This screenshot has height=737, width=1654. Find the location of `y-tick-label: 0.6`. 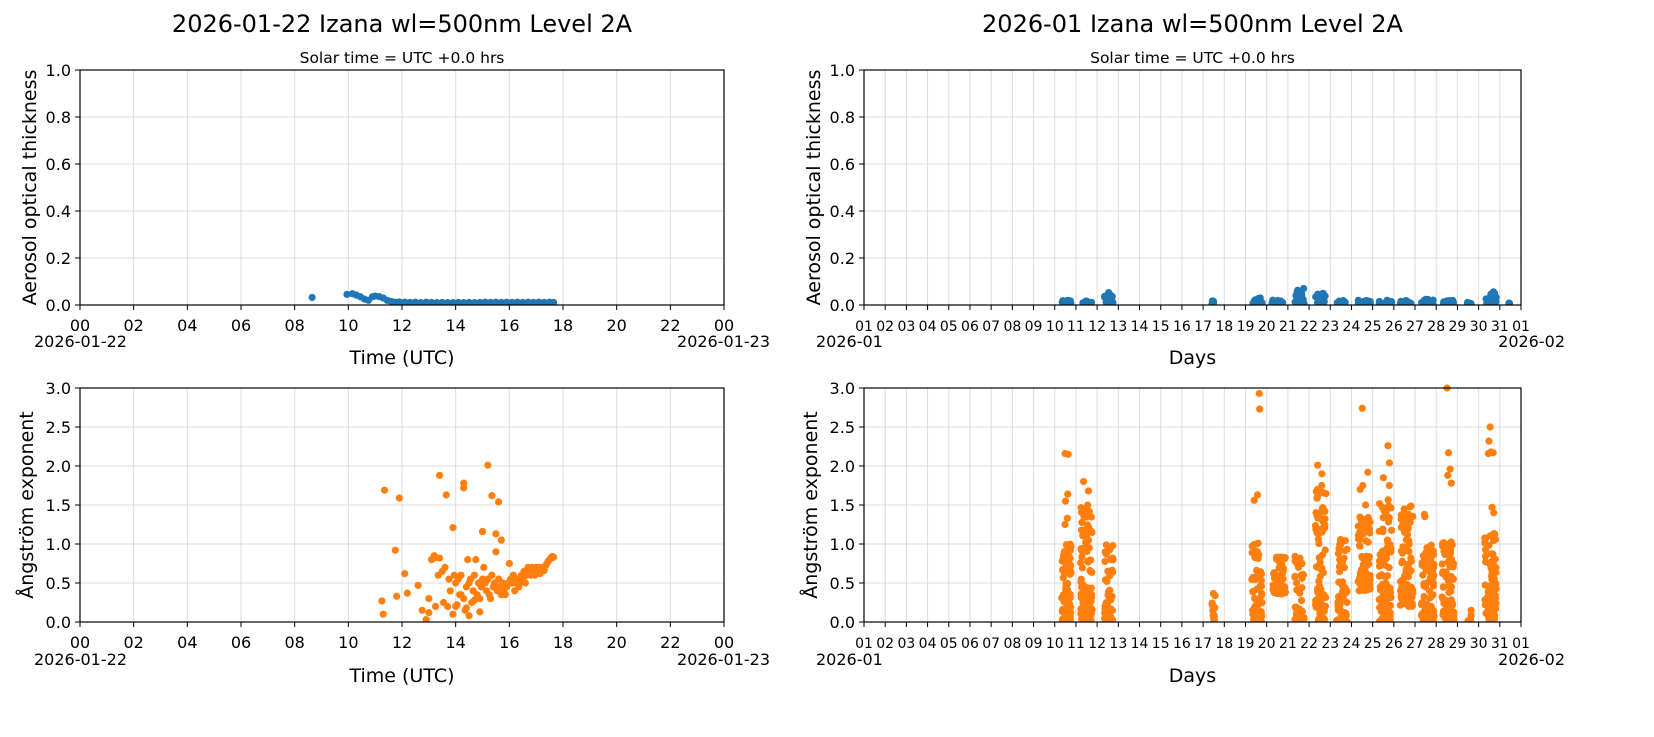

y-tick-label: 0.6 is located at coordinates (58, 164).